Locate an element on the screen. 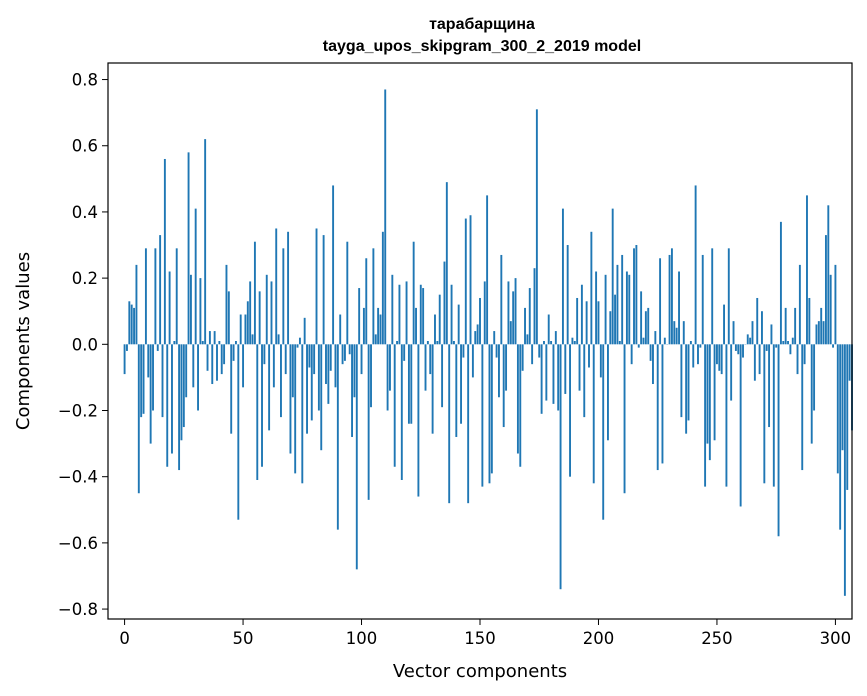 The height and width of the screenshot is (696, 867). y-tick-label: −0.8 is located at coordinates (78, 609).